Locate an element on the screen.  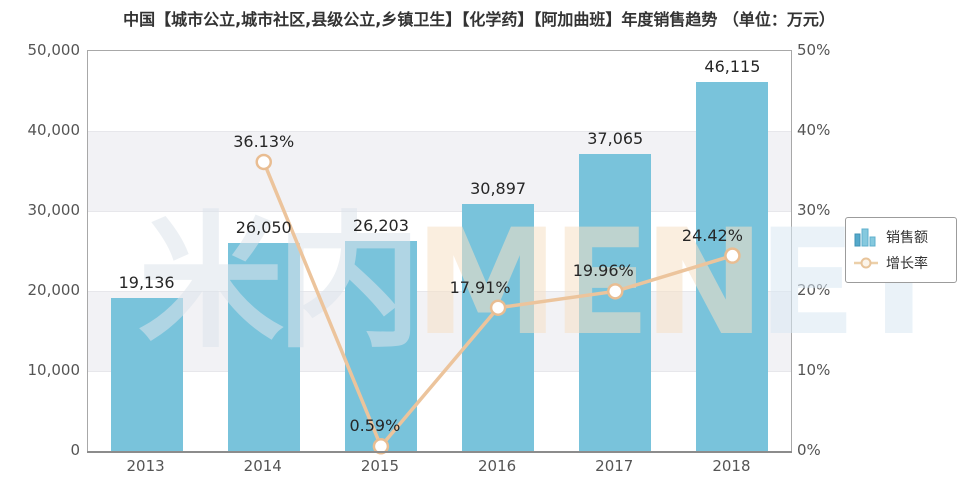
y-axis-left-tick: 40,000 is located at coordinates (54, 130).